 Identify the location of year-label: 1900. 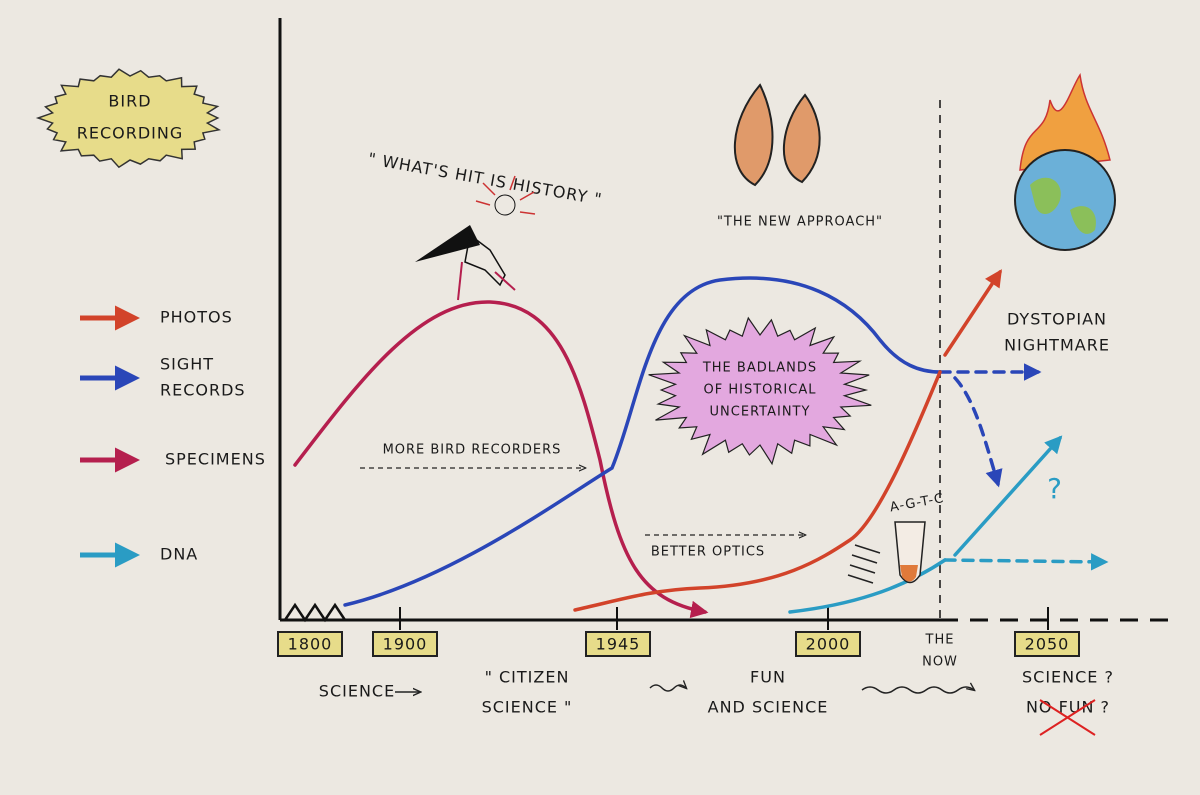
(405, 644).